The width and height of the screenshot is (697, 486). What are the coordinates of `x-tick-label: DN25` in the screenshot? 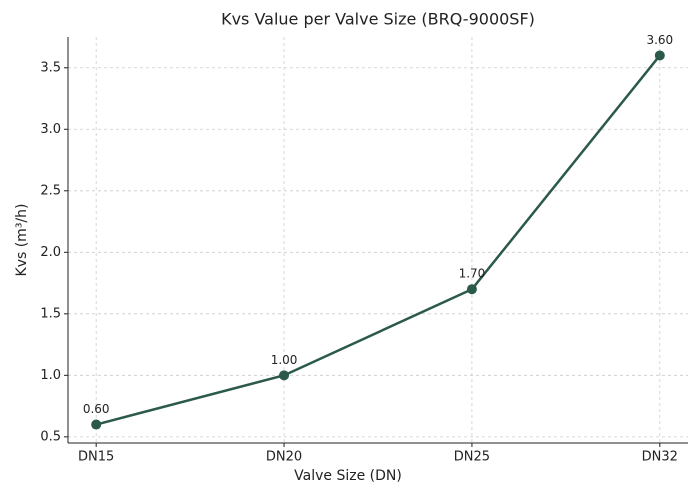 It's located at (472, 457).